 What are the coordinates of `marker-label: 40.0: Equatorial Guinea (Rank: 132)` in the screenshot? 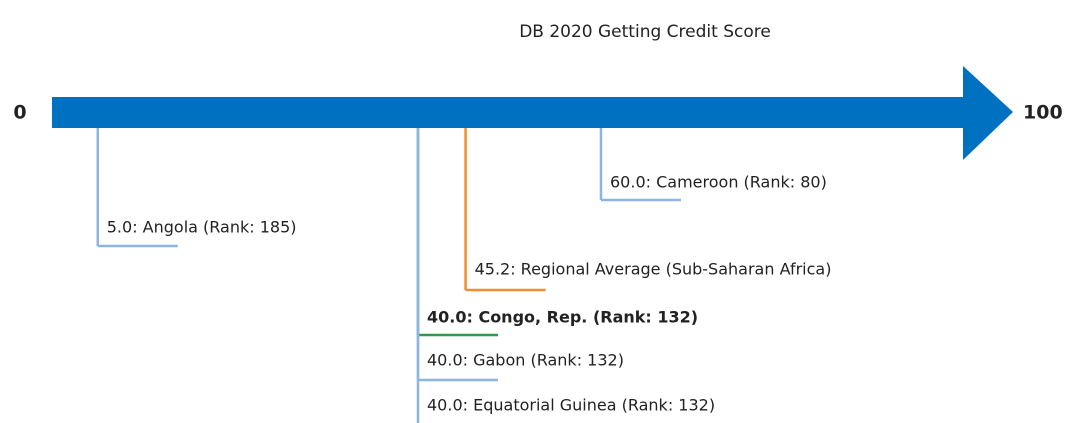 It's located at (571, 405).